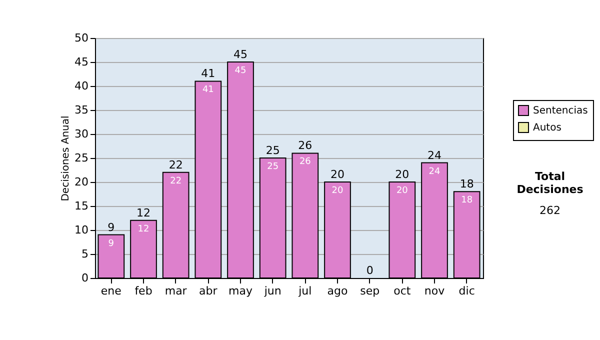  I want to click on text: Total Decisiones, so click(550, 183).